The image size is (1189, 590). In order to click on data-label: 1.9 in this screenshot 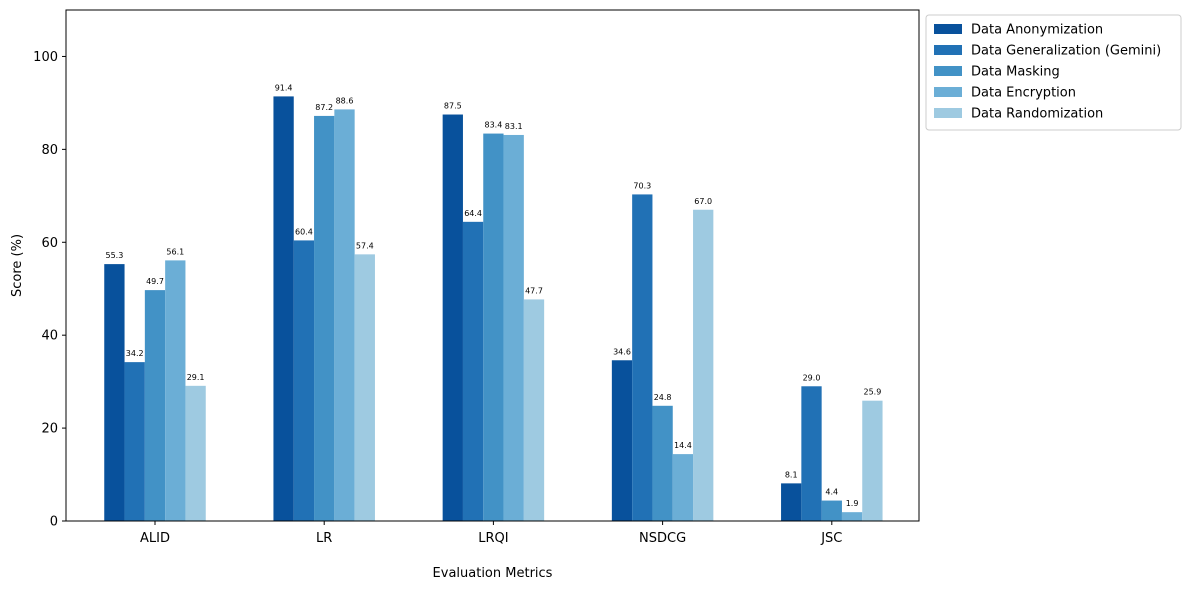, I will do `click(852, 503)`.